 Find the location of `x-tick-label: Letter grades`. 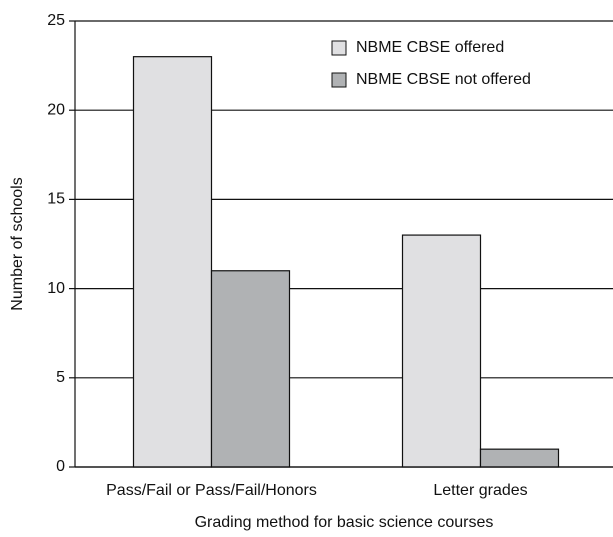

x-tick-label: Letter grades is located at coordinates (480, 490).